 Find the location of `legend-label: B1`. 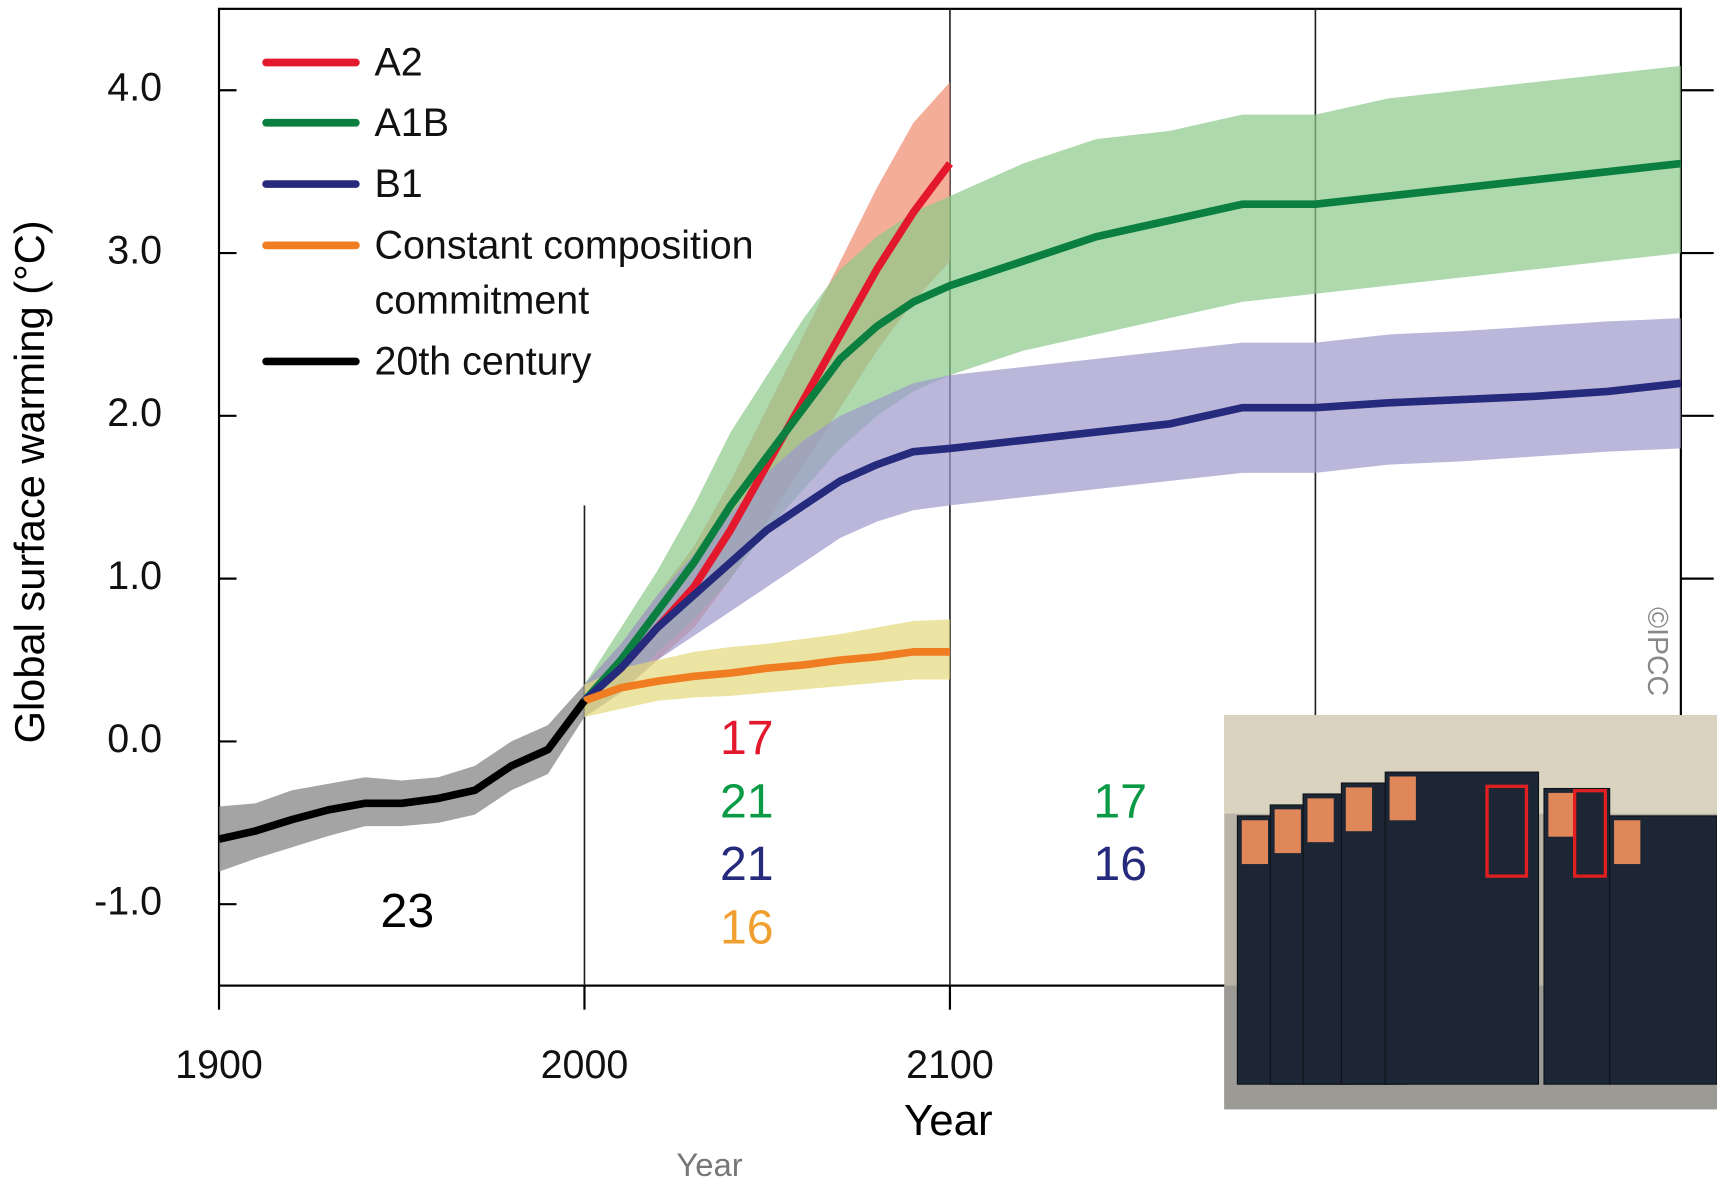

legend-label: B1 is located at coordinates (398, 183).